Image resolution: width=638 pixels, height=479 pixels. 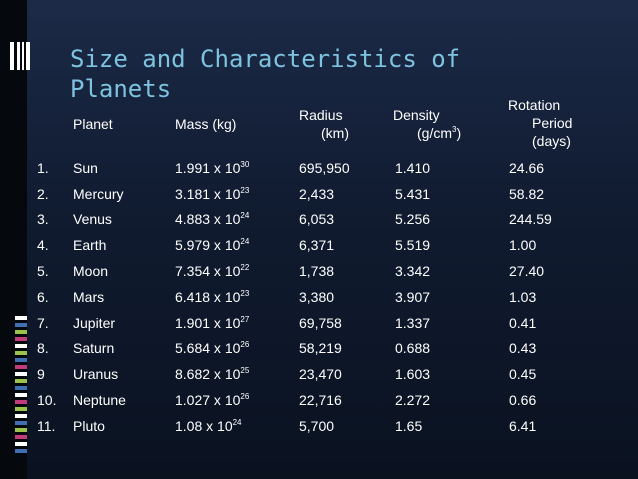 I want to click on table-row: 7. Jupiter 1.901 x 1027 69,758 1.337 0.41, so click(x=313, y=323).